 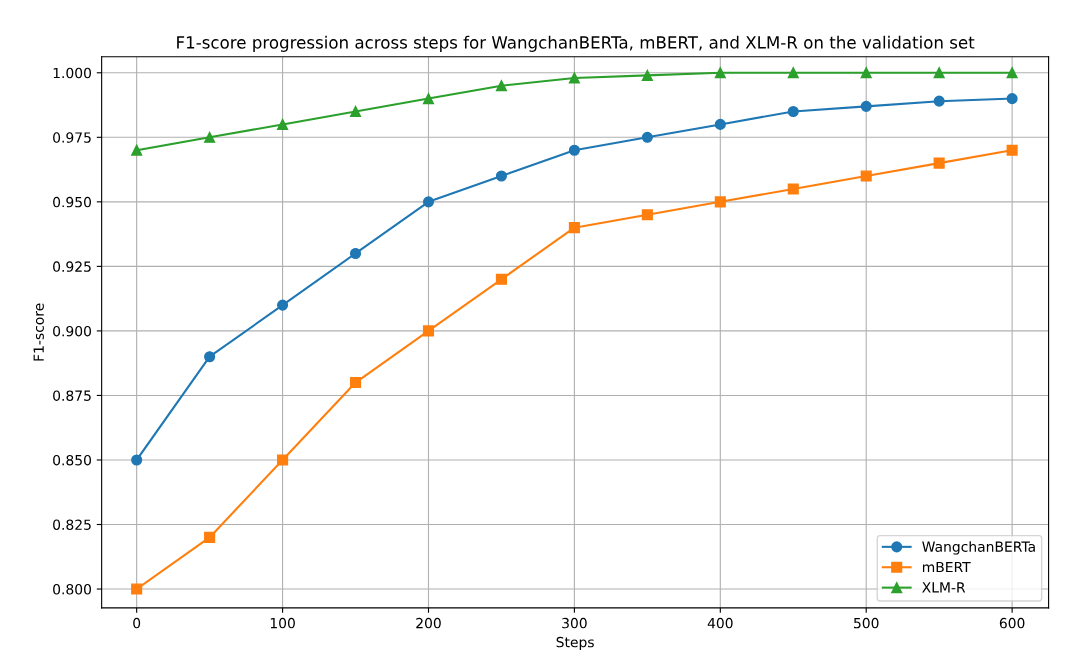 I want to click on legend-label: XLM-R, so click(x=944, y=587).